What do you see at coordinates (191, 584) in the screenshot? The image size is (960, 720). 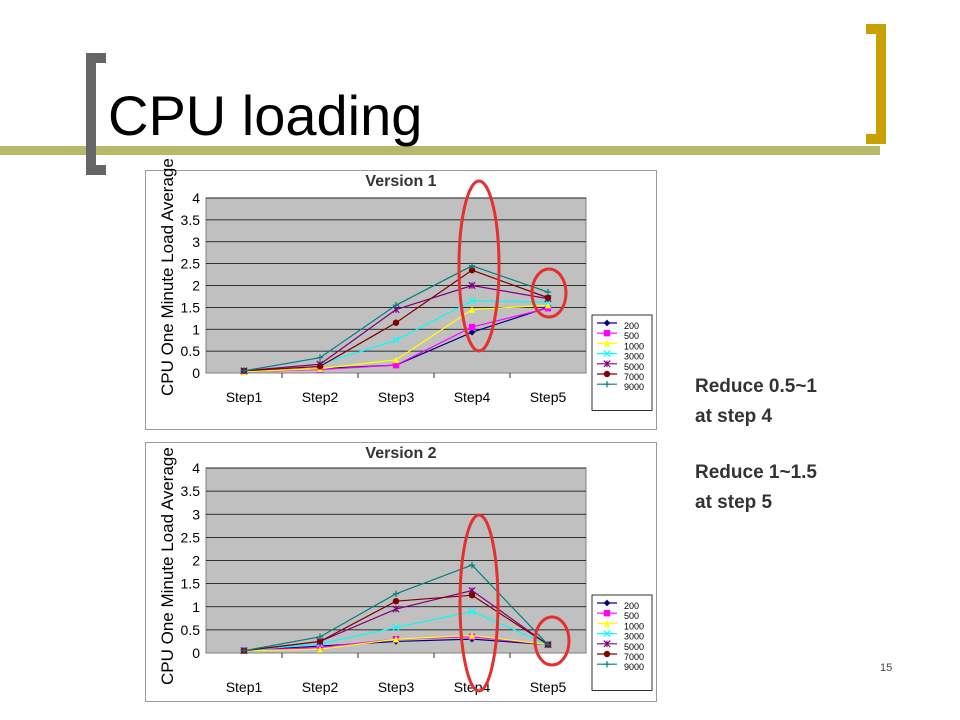 I see `y-tick-label: 1.5` at bounding box center [191, 584].